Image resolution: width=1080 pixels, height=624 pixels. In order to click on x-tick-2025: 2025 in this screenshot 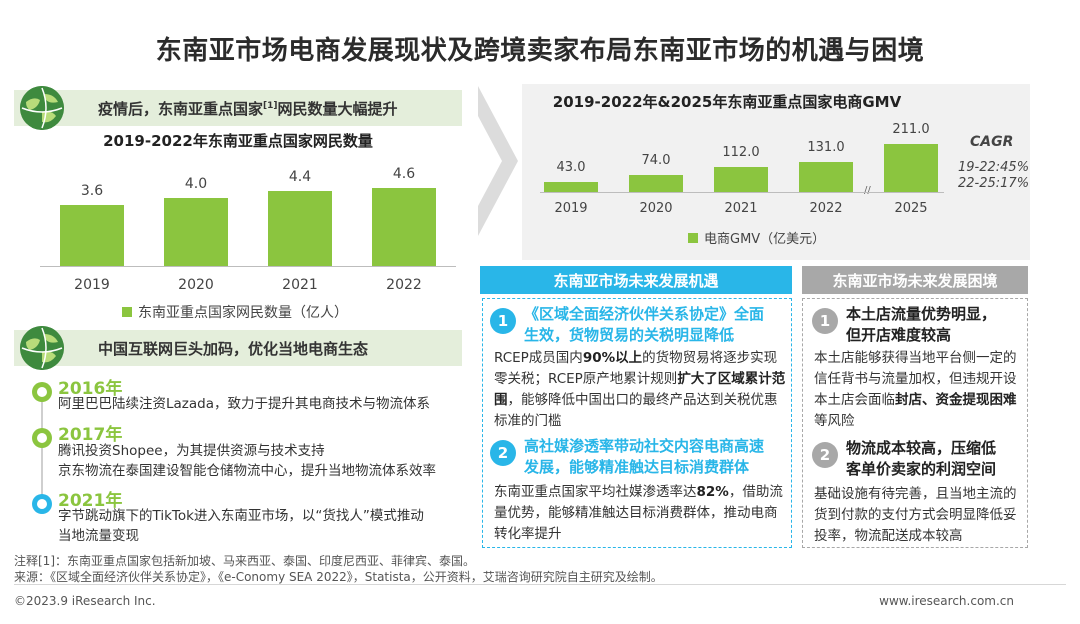, I will do `click(911, 208)`.